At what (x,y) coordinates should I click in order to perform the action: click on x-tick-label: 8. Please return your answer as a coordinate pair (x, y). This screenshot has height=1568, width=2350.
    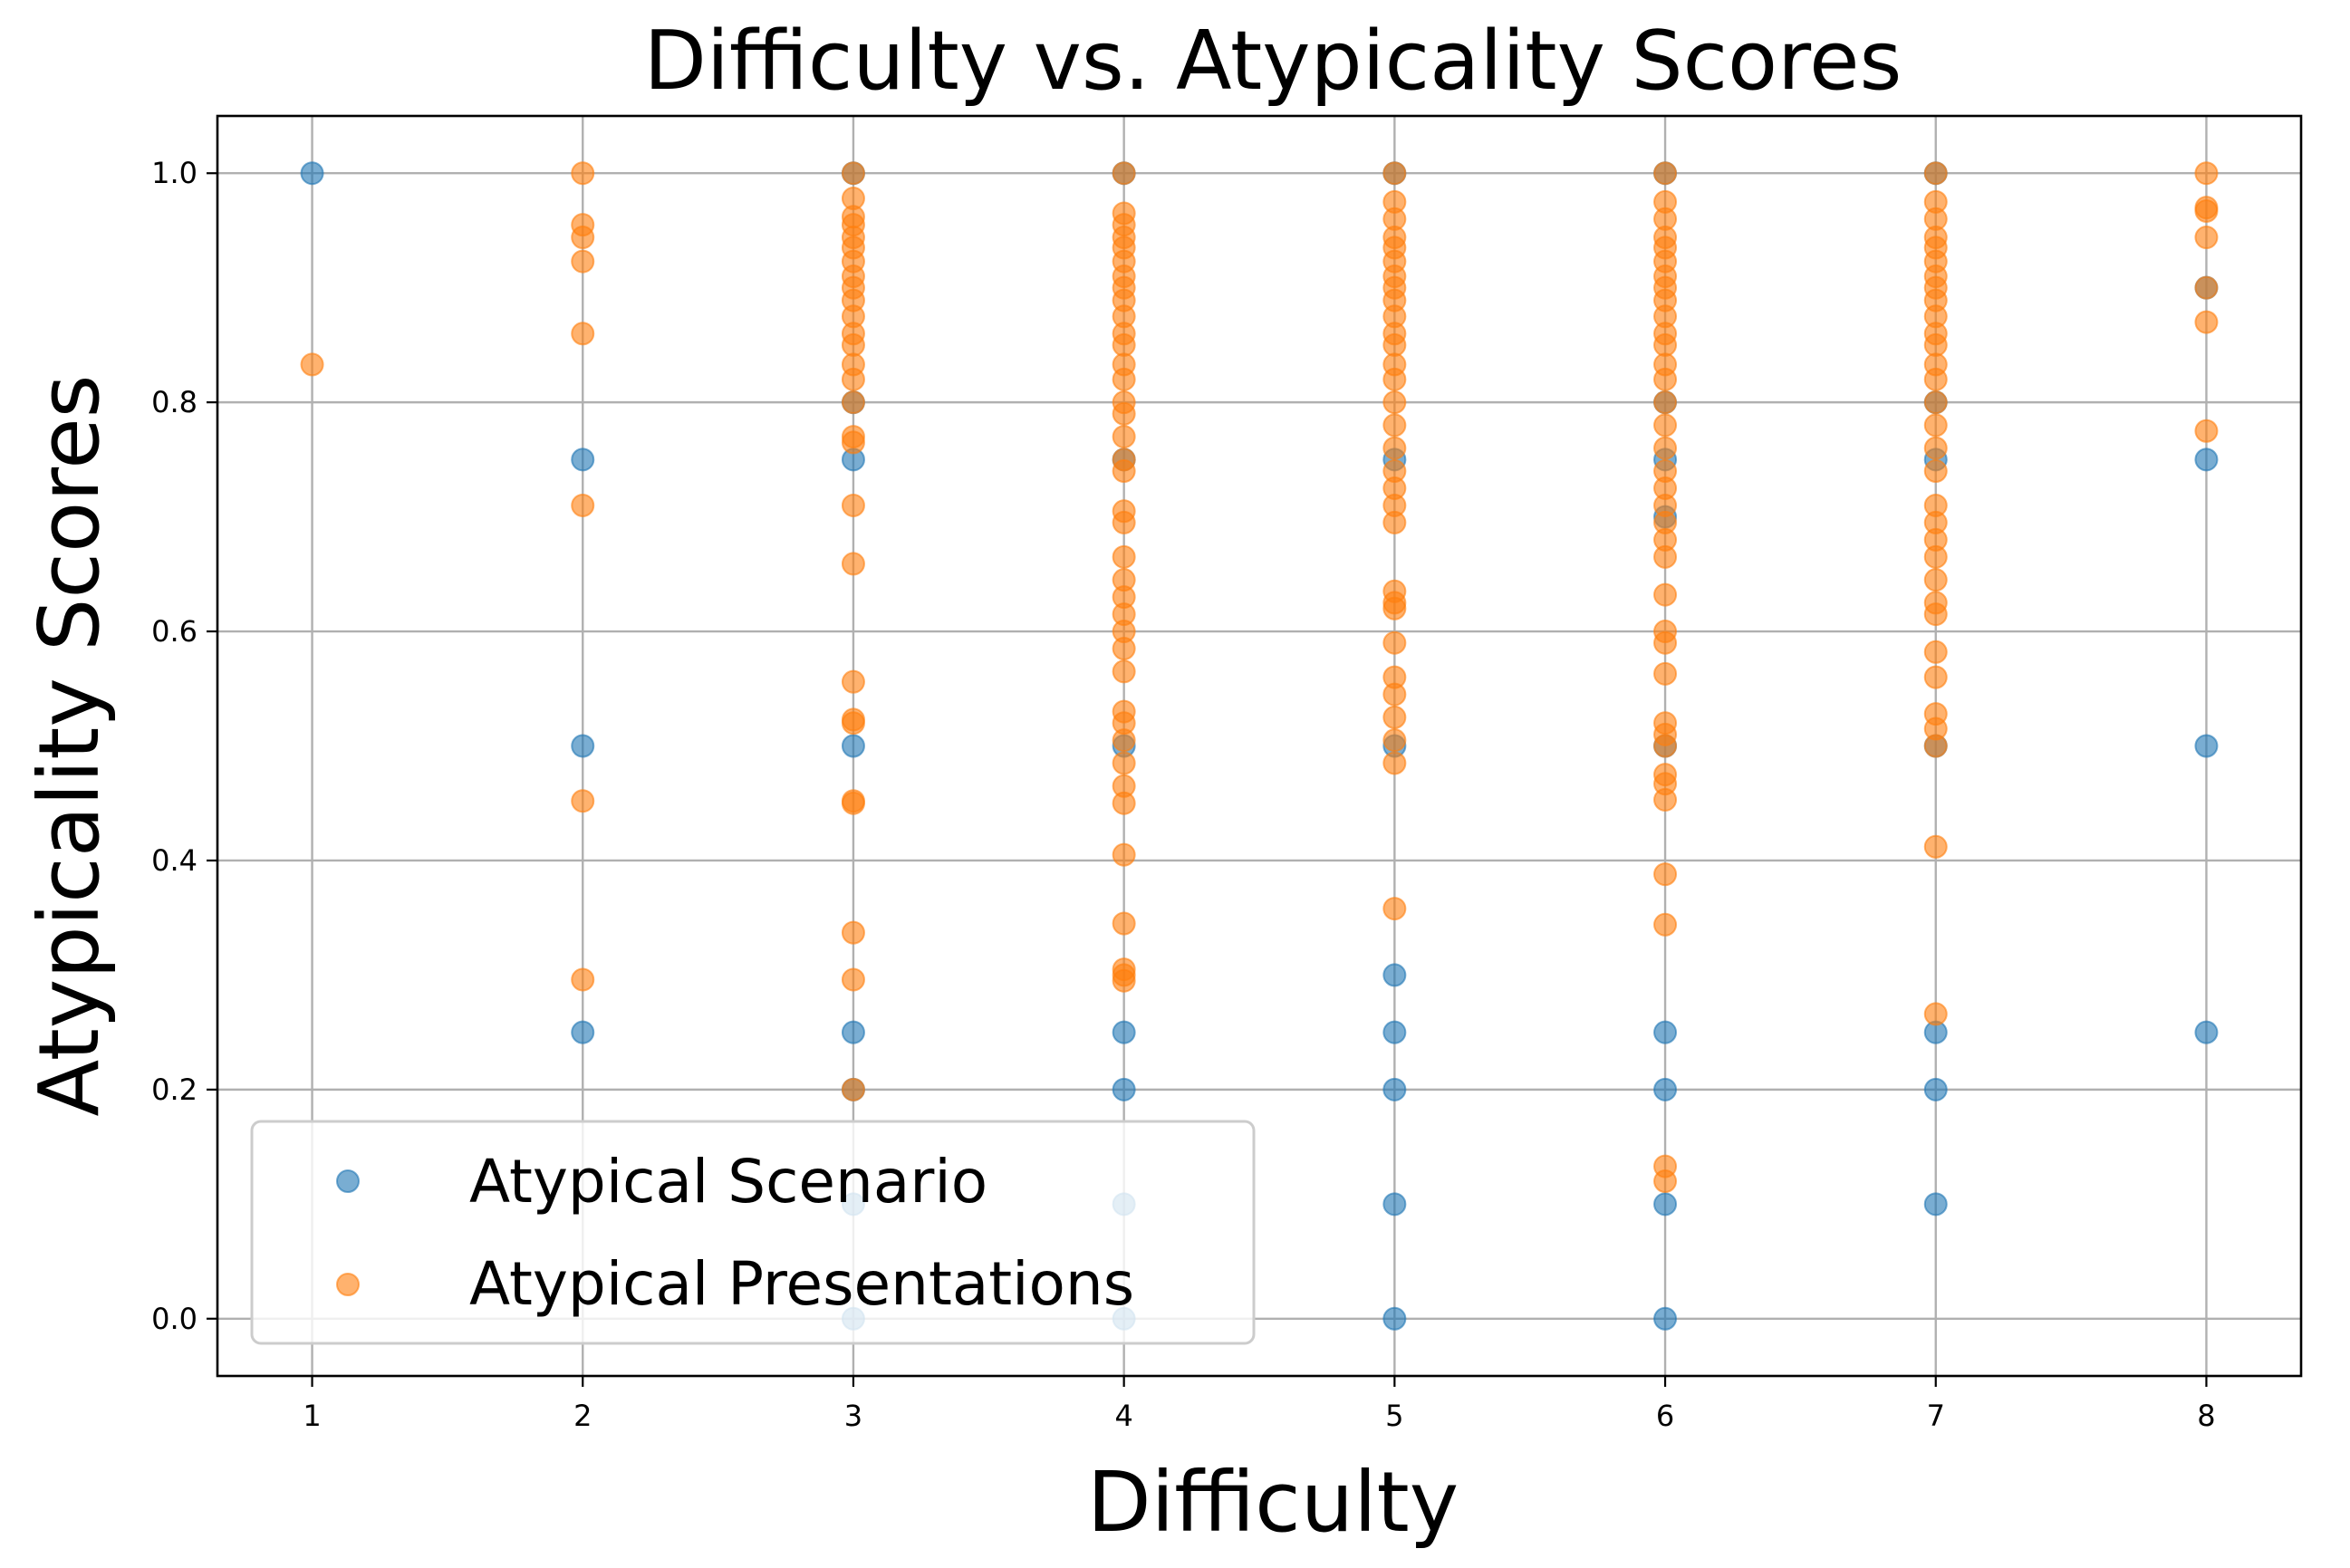
    Looking at the image, I should click on (2206, 1416).